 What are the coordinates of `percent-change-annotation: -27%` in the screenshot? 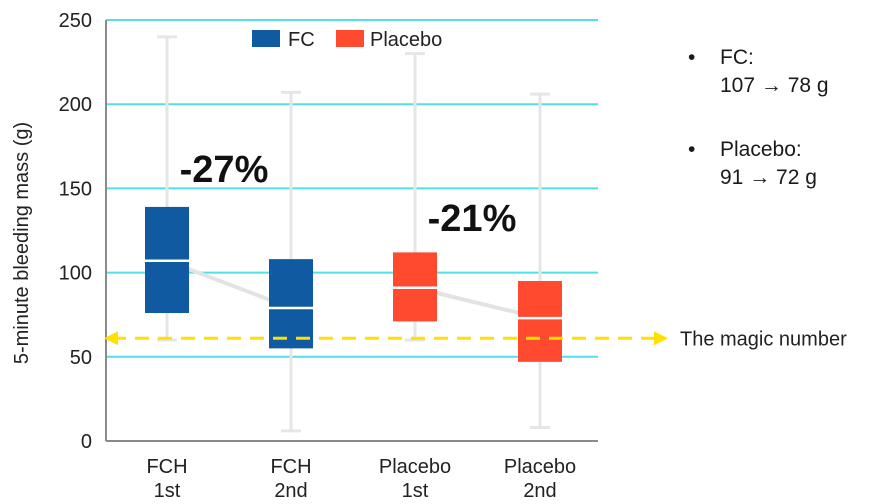 It's located at (224, 170).